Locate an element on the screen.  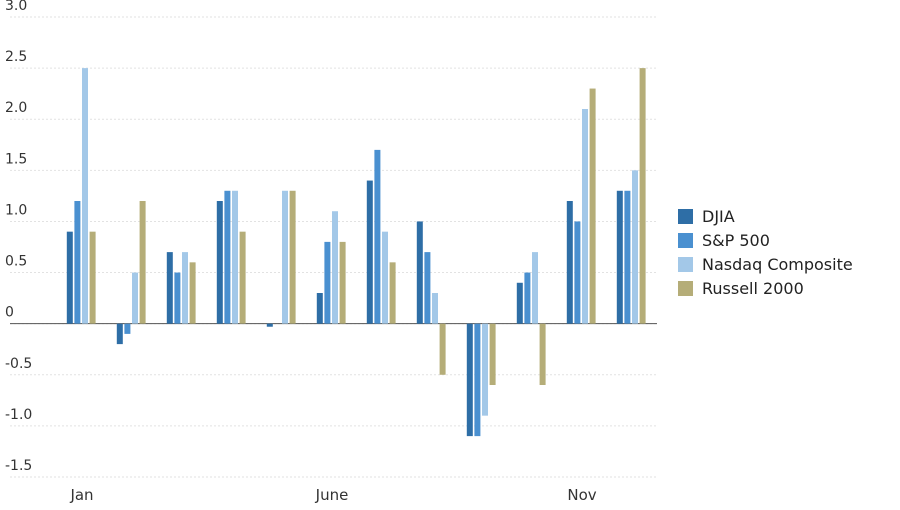
legend-label: Nasdaq Composite is located at coordinates (777, 264).